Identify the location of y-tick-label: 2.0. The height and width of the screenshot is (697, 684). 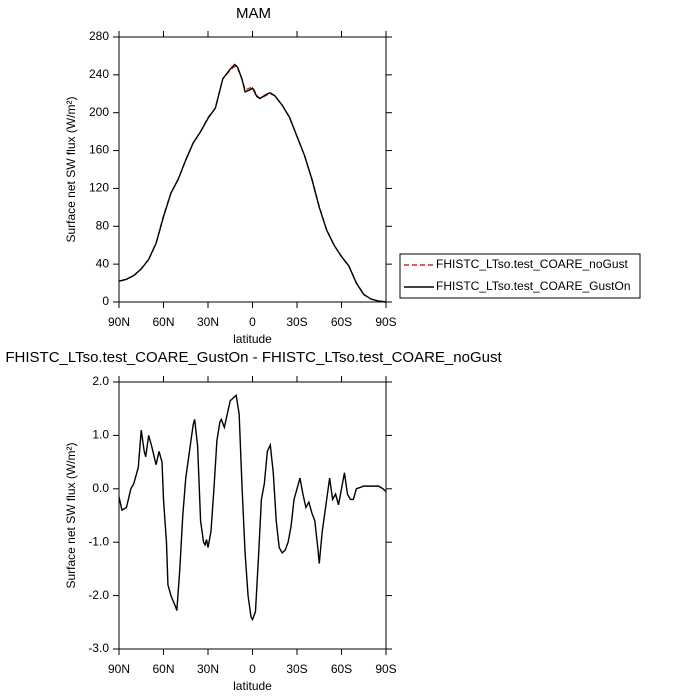
(100, 381).